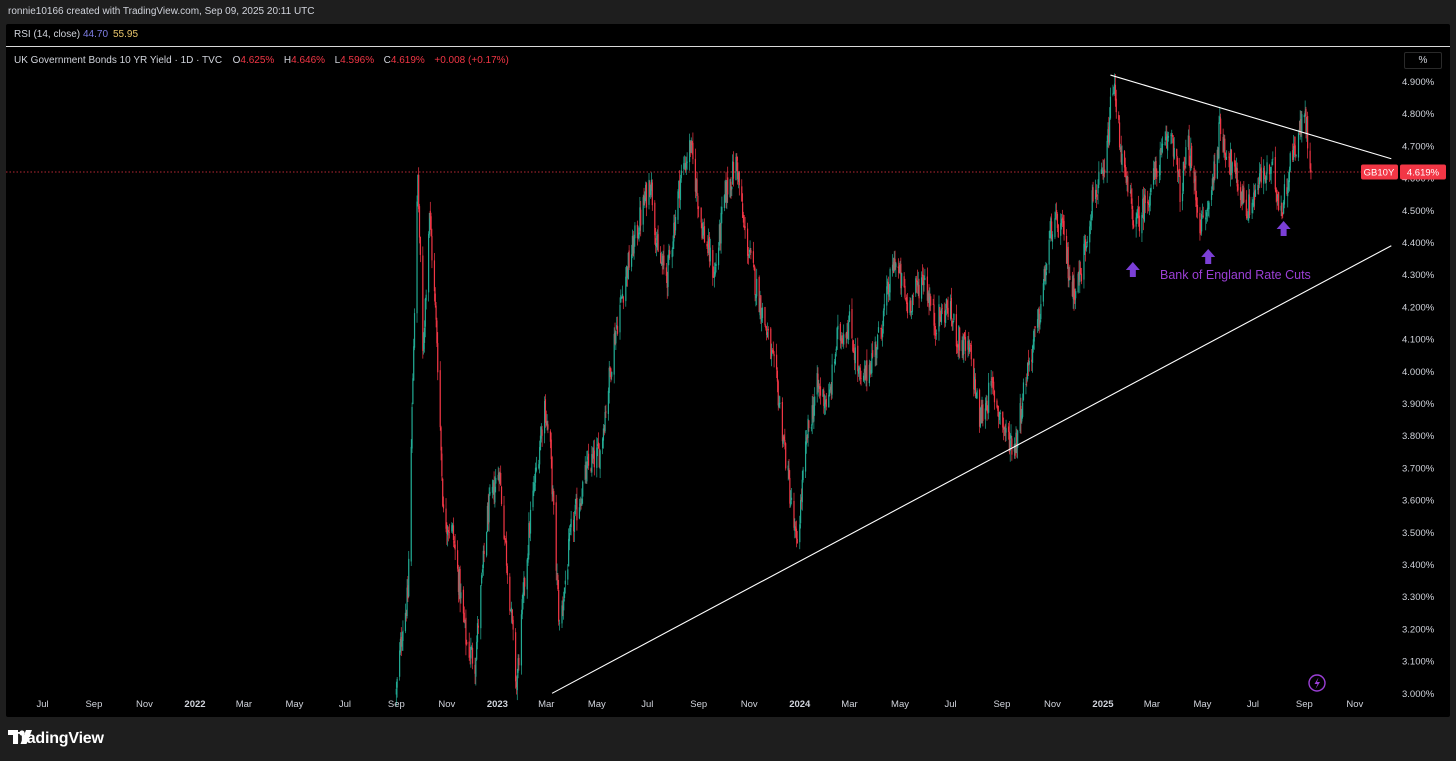 The height and width of the screenshot is (761, 1456). Describe the element at coordinates (1418, 597) in the screenshot. I see `y-tick-label: 3.300%` at that location.